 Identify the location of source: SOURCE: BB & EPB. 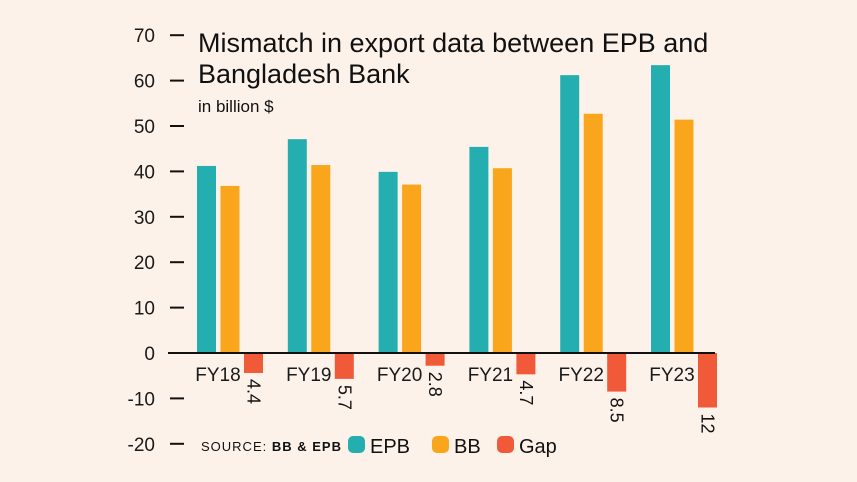
(271, 446).